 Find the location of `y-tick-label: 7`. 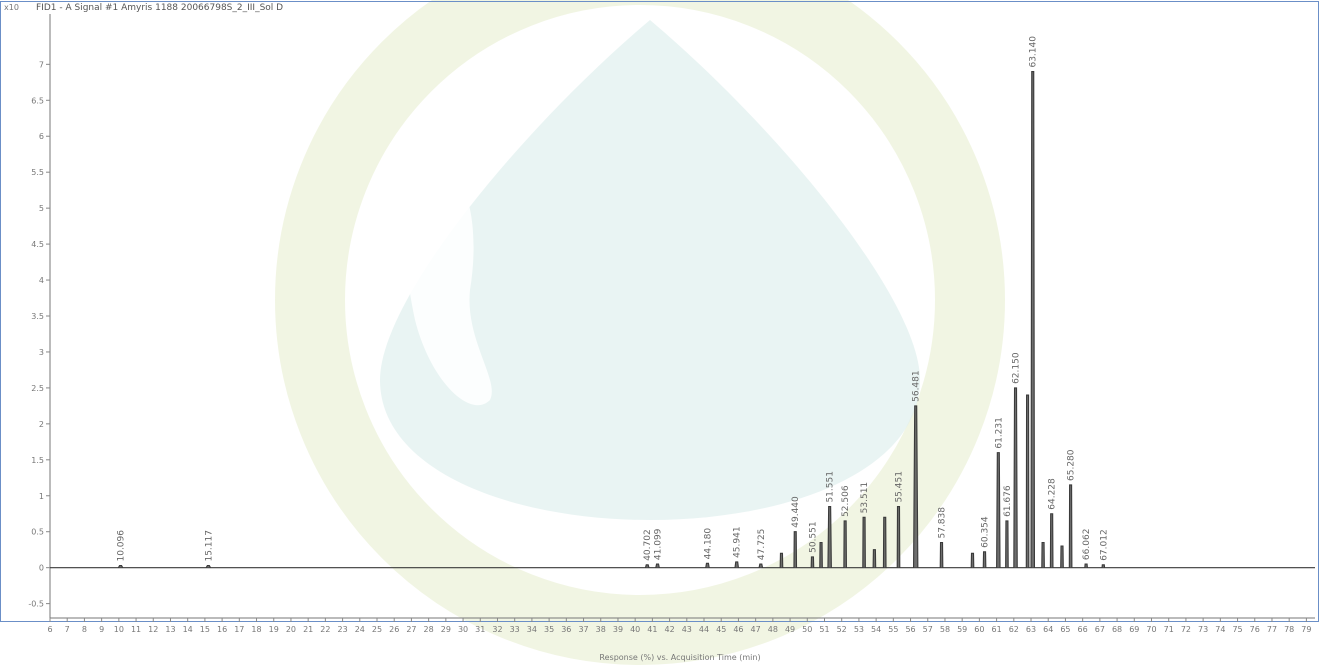

y-tick-label: 7 is located at coordinates (41, 64).